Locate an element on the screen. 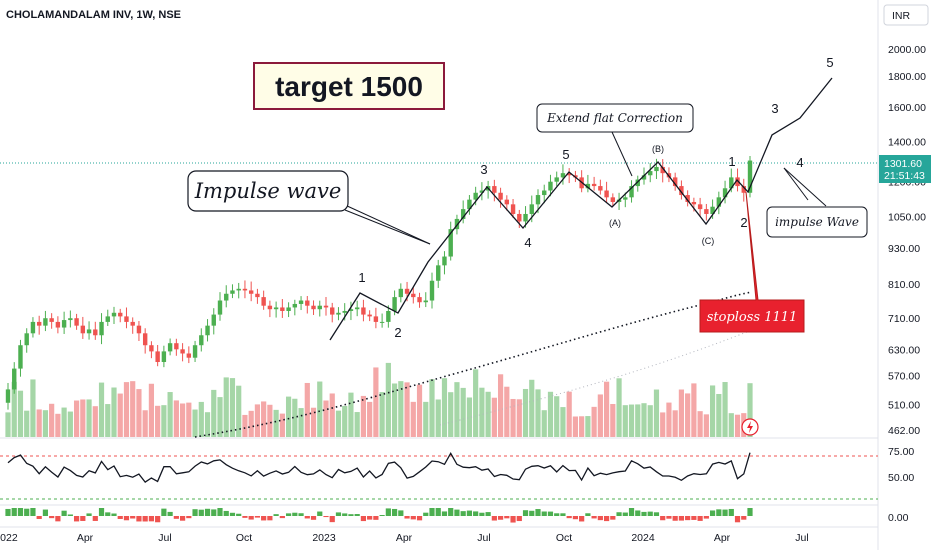 Image resolution: width=932 pixels, height=550 pixels. ma-grey-line is located at coordinates (596, 377).